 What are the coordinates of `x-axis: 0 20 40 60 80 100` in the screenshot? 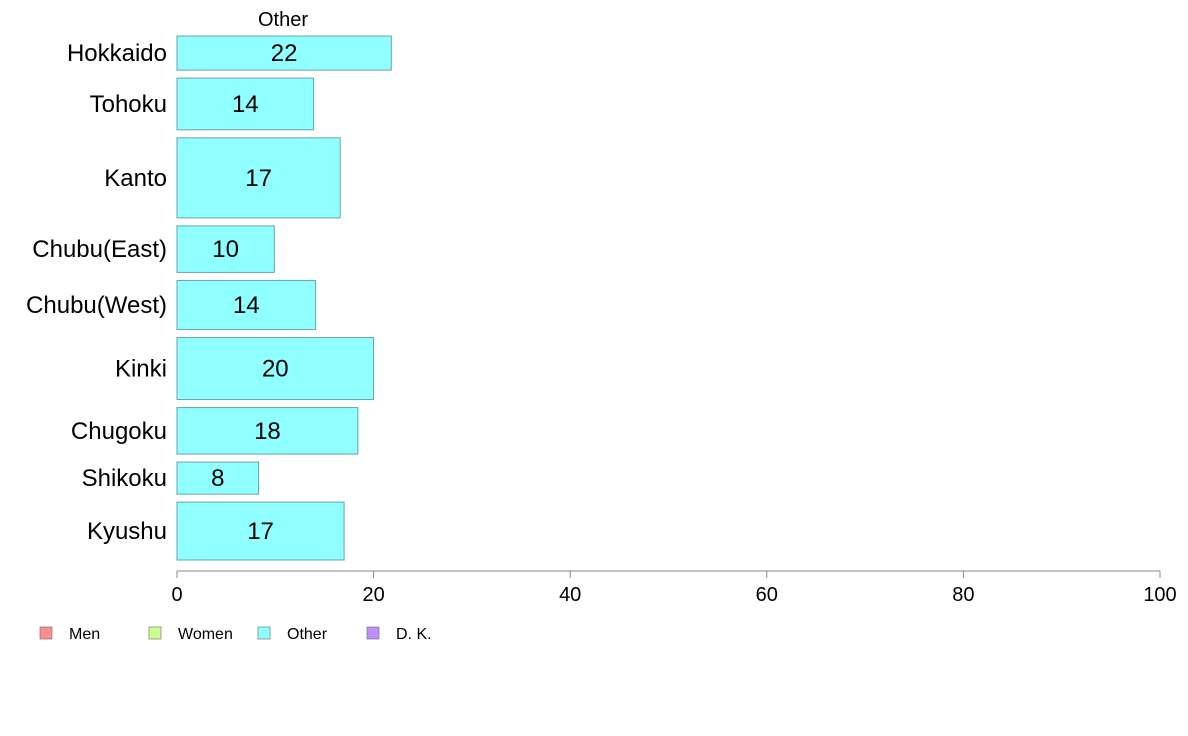 It's located at (674, 588).